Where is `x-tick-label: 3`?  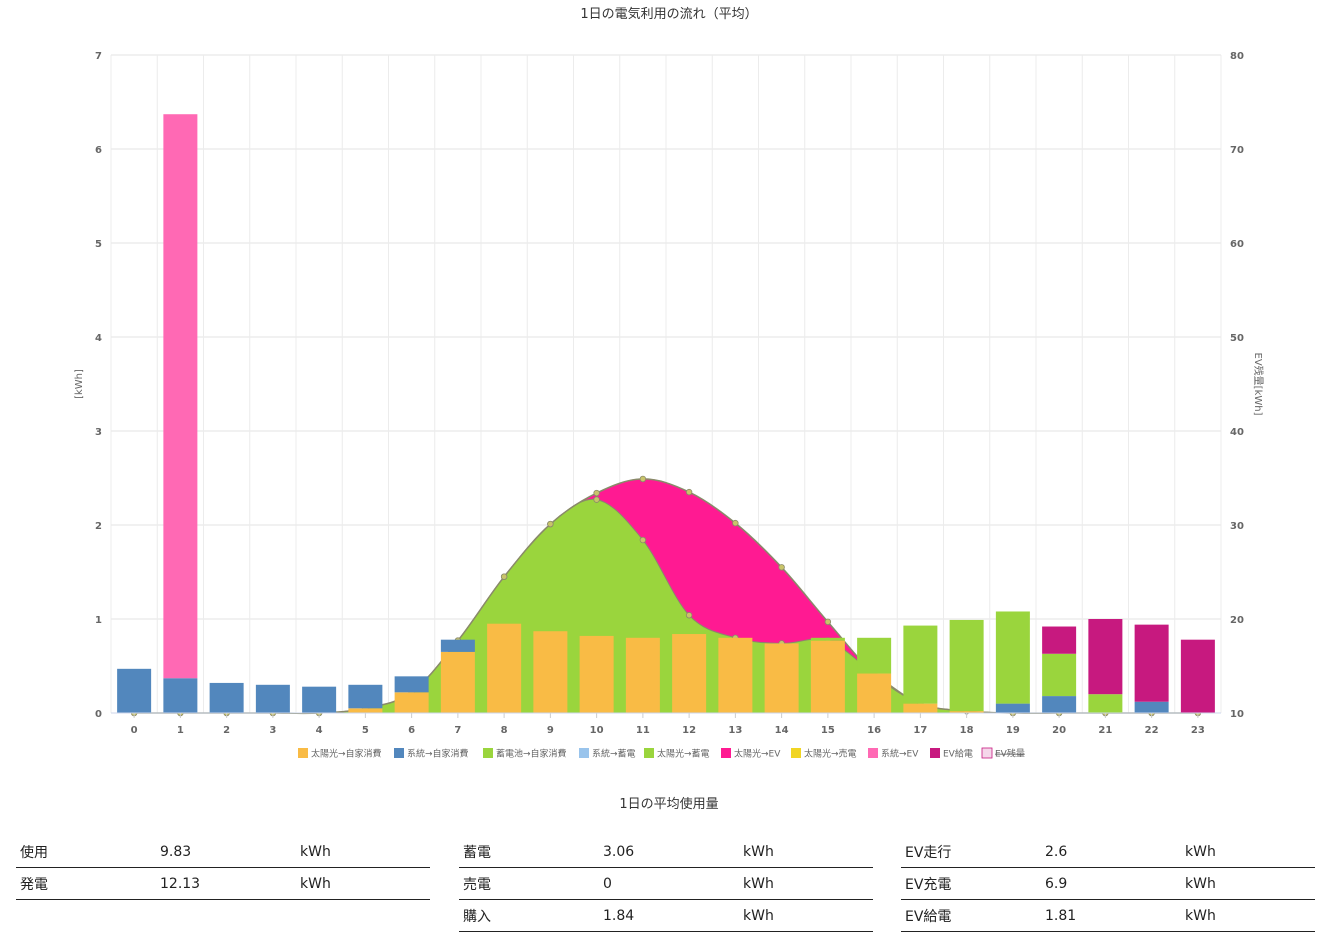
x-tick-label: 3 is located at coordinates (272, 730).